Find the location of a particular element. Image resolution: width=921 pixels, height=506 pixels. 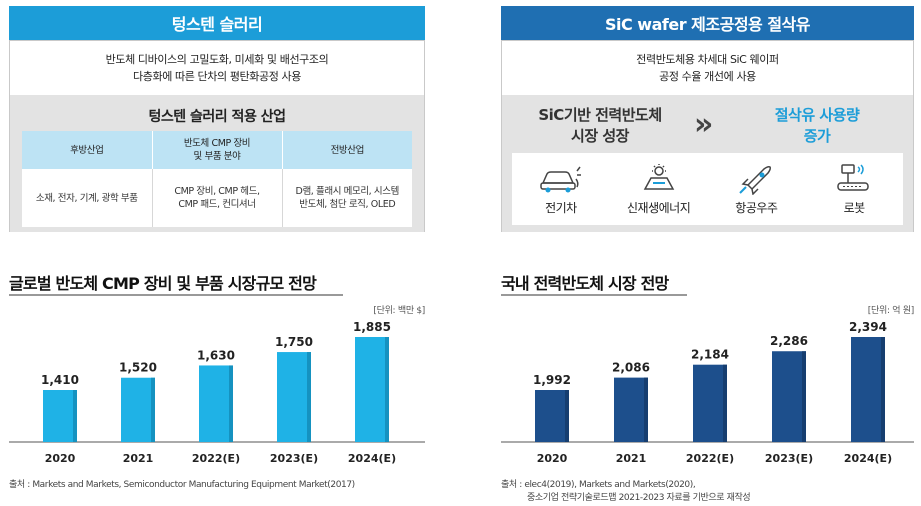

bar-value-label: 1,885 is located at coordinates (372, 327).